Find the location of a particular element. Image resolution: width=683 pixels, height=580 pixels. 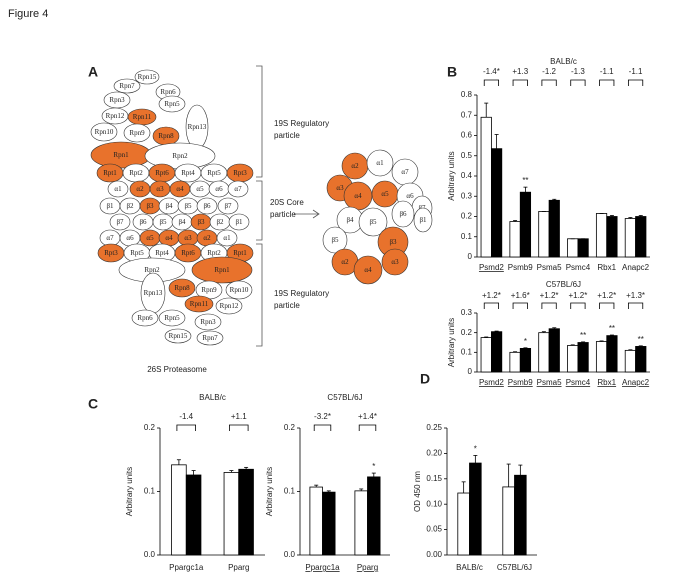

subunit: Rpn12 is located at coordinates (115, 116).